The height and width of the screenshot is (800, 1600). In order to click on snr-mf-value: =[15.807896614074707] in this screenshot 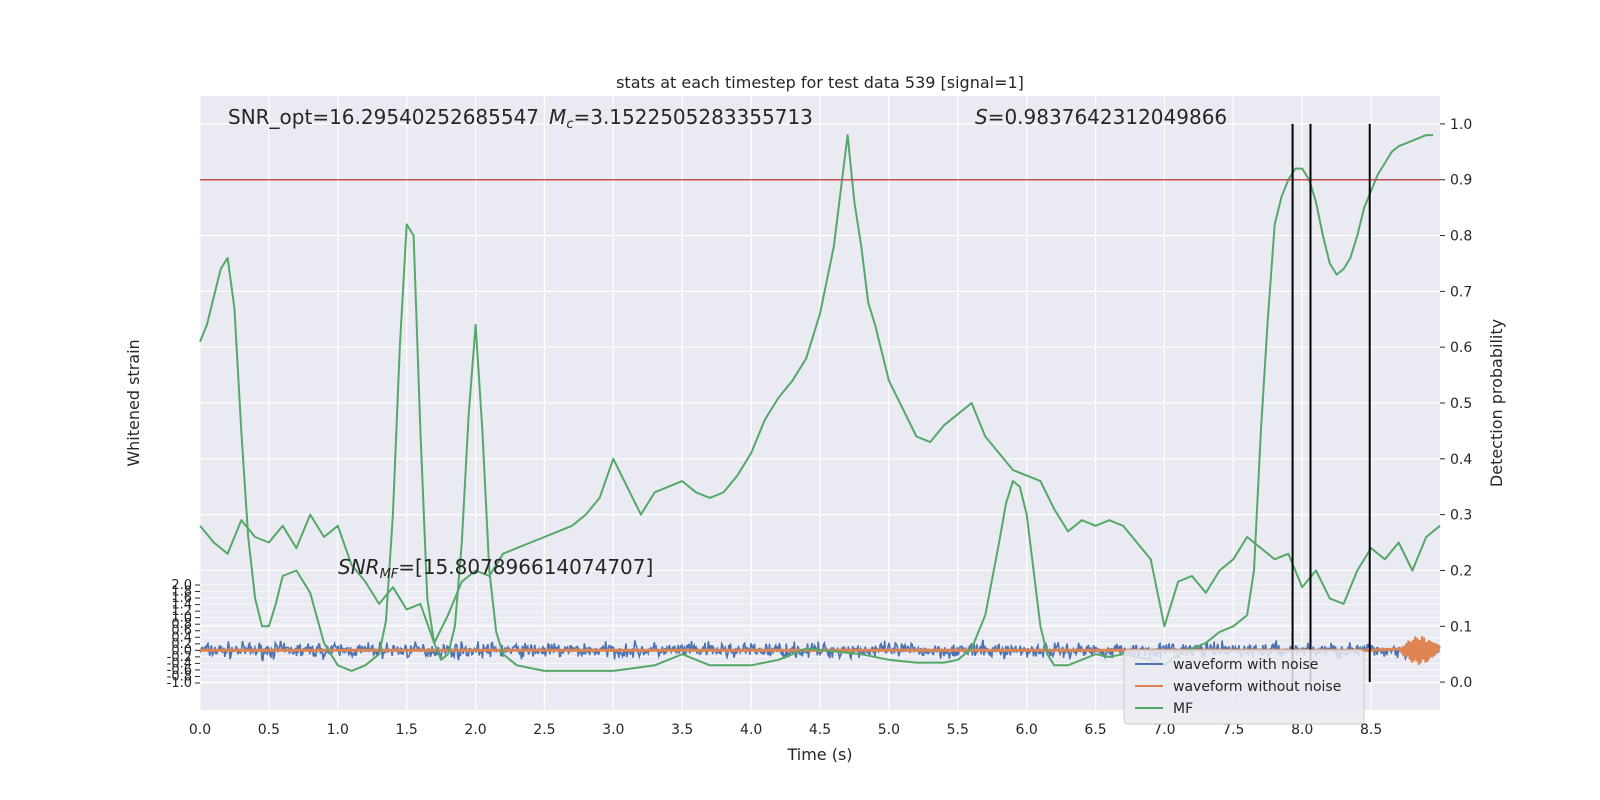, I will do `click(525, 567)`.